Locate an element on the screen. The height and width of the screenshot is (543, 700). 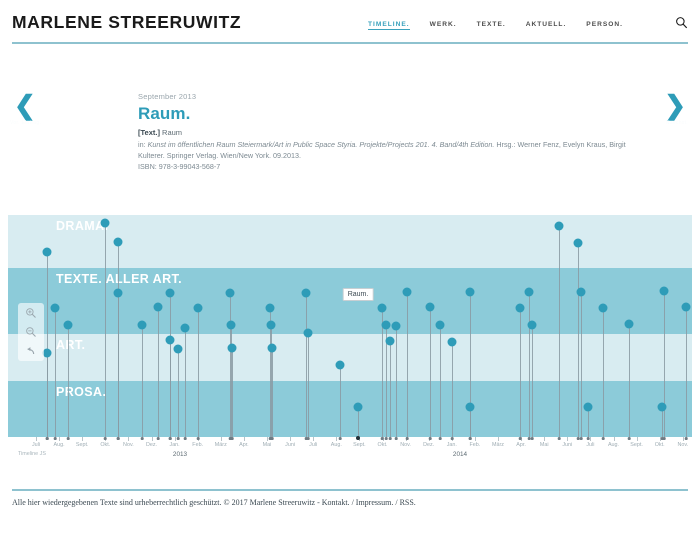
nav-item-texte: TEXTE. is located at coordinates (491, 24).